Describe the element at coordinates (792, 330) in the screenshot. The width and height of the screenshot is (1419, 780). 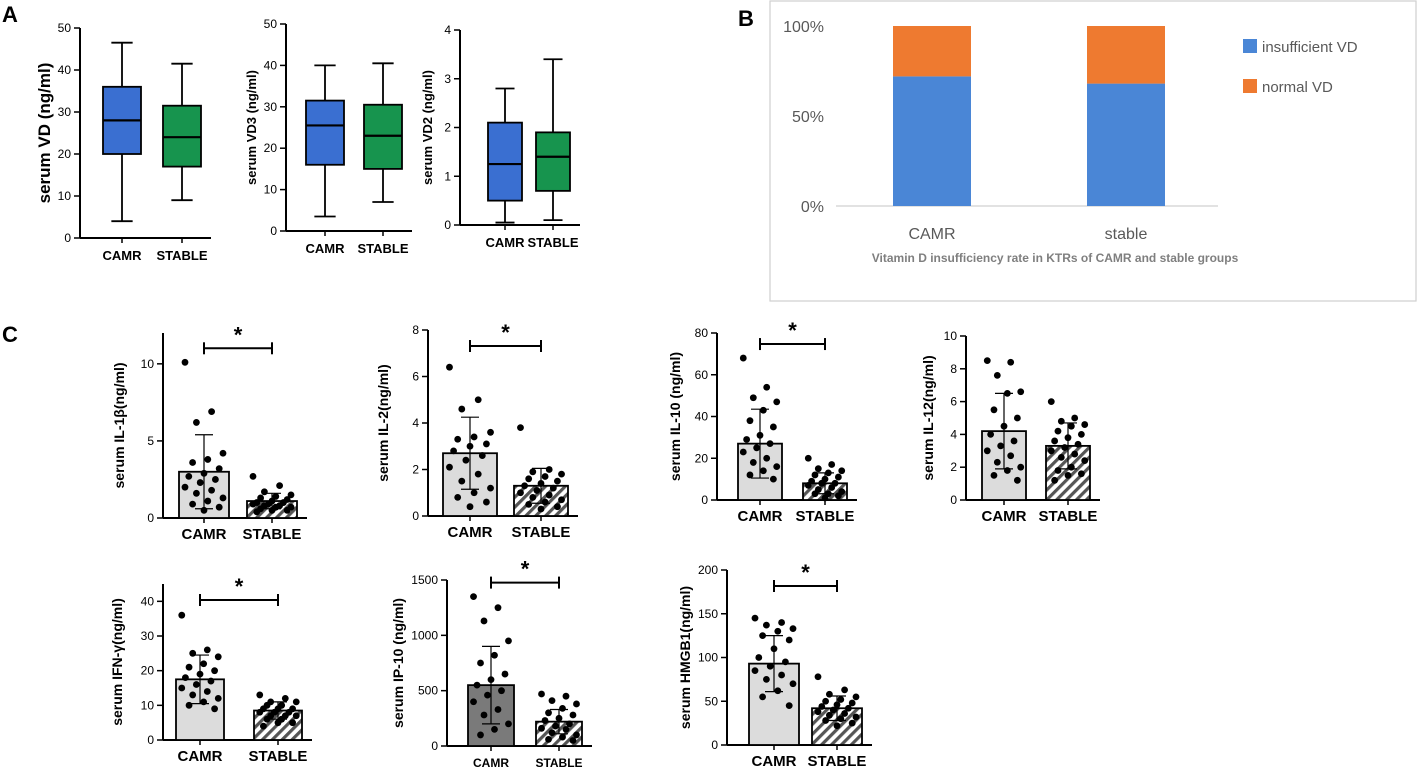
I see `significance-star: *` at that location.